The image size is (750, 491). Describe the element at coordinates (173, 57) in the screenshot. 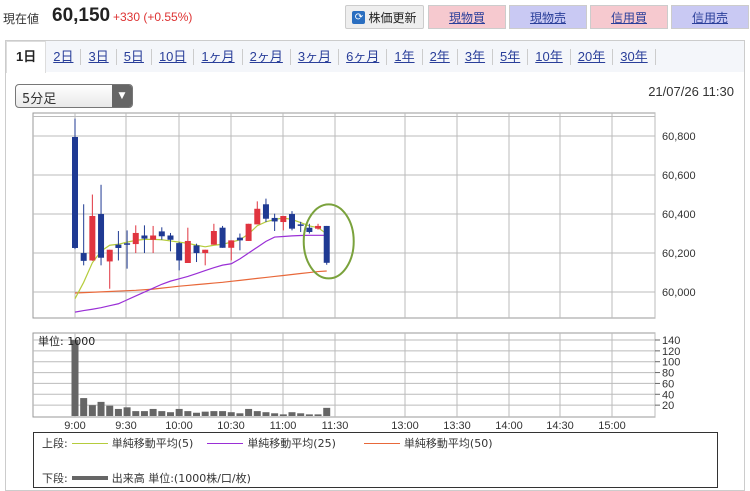

I see `tab-4: 10日` at that location.